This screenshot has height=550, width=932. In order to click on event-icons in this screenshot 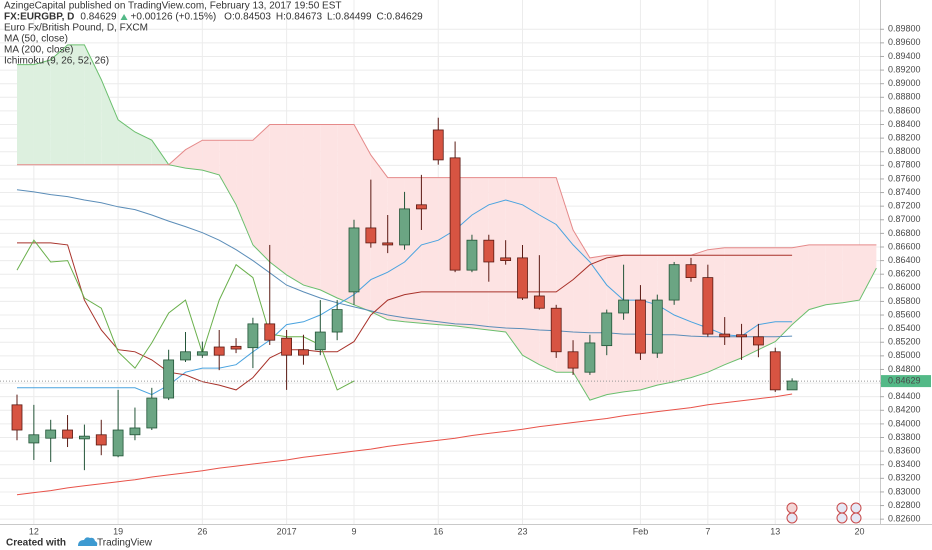, I will do `click(824, 513)`.